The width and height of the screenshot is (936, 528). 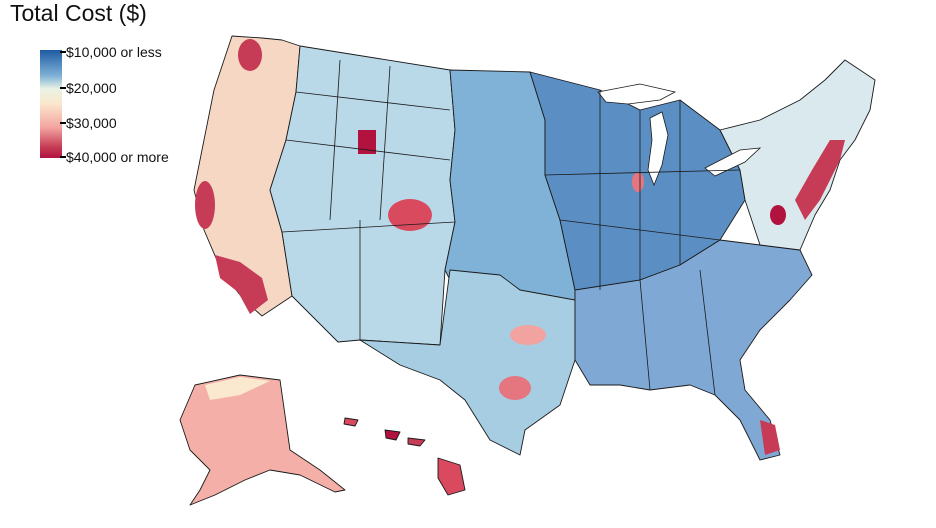 What do you see at coordinates (733, 162) in the screenshot?
I see `lake-erie` at bounding box center [733, 162].